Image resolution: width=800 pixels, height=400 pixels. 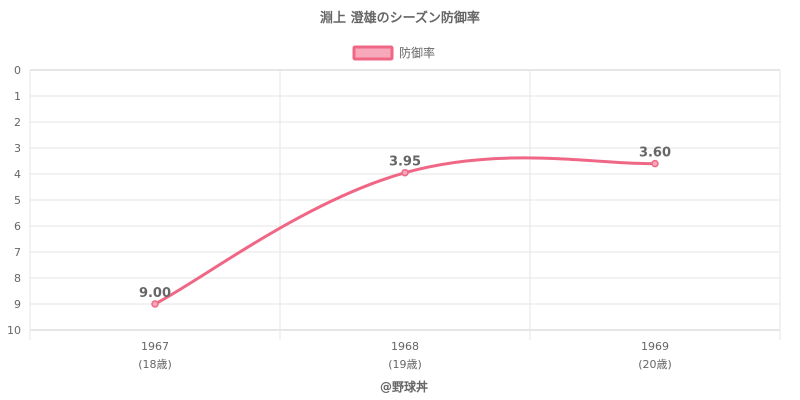 What do you see at coordinates (155, 364) in the screenshot?
I see `x-tick-sublabel: (18歳)` at bounding box center [155, 364].